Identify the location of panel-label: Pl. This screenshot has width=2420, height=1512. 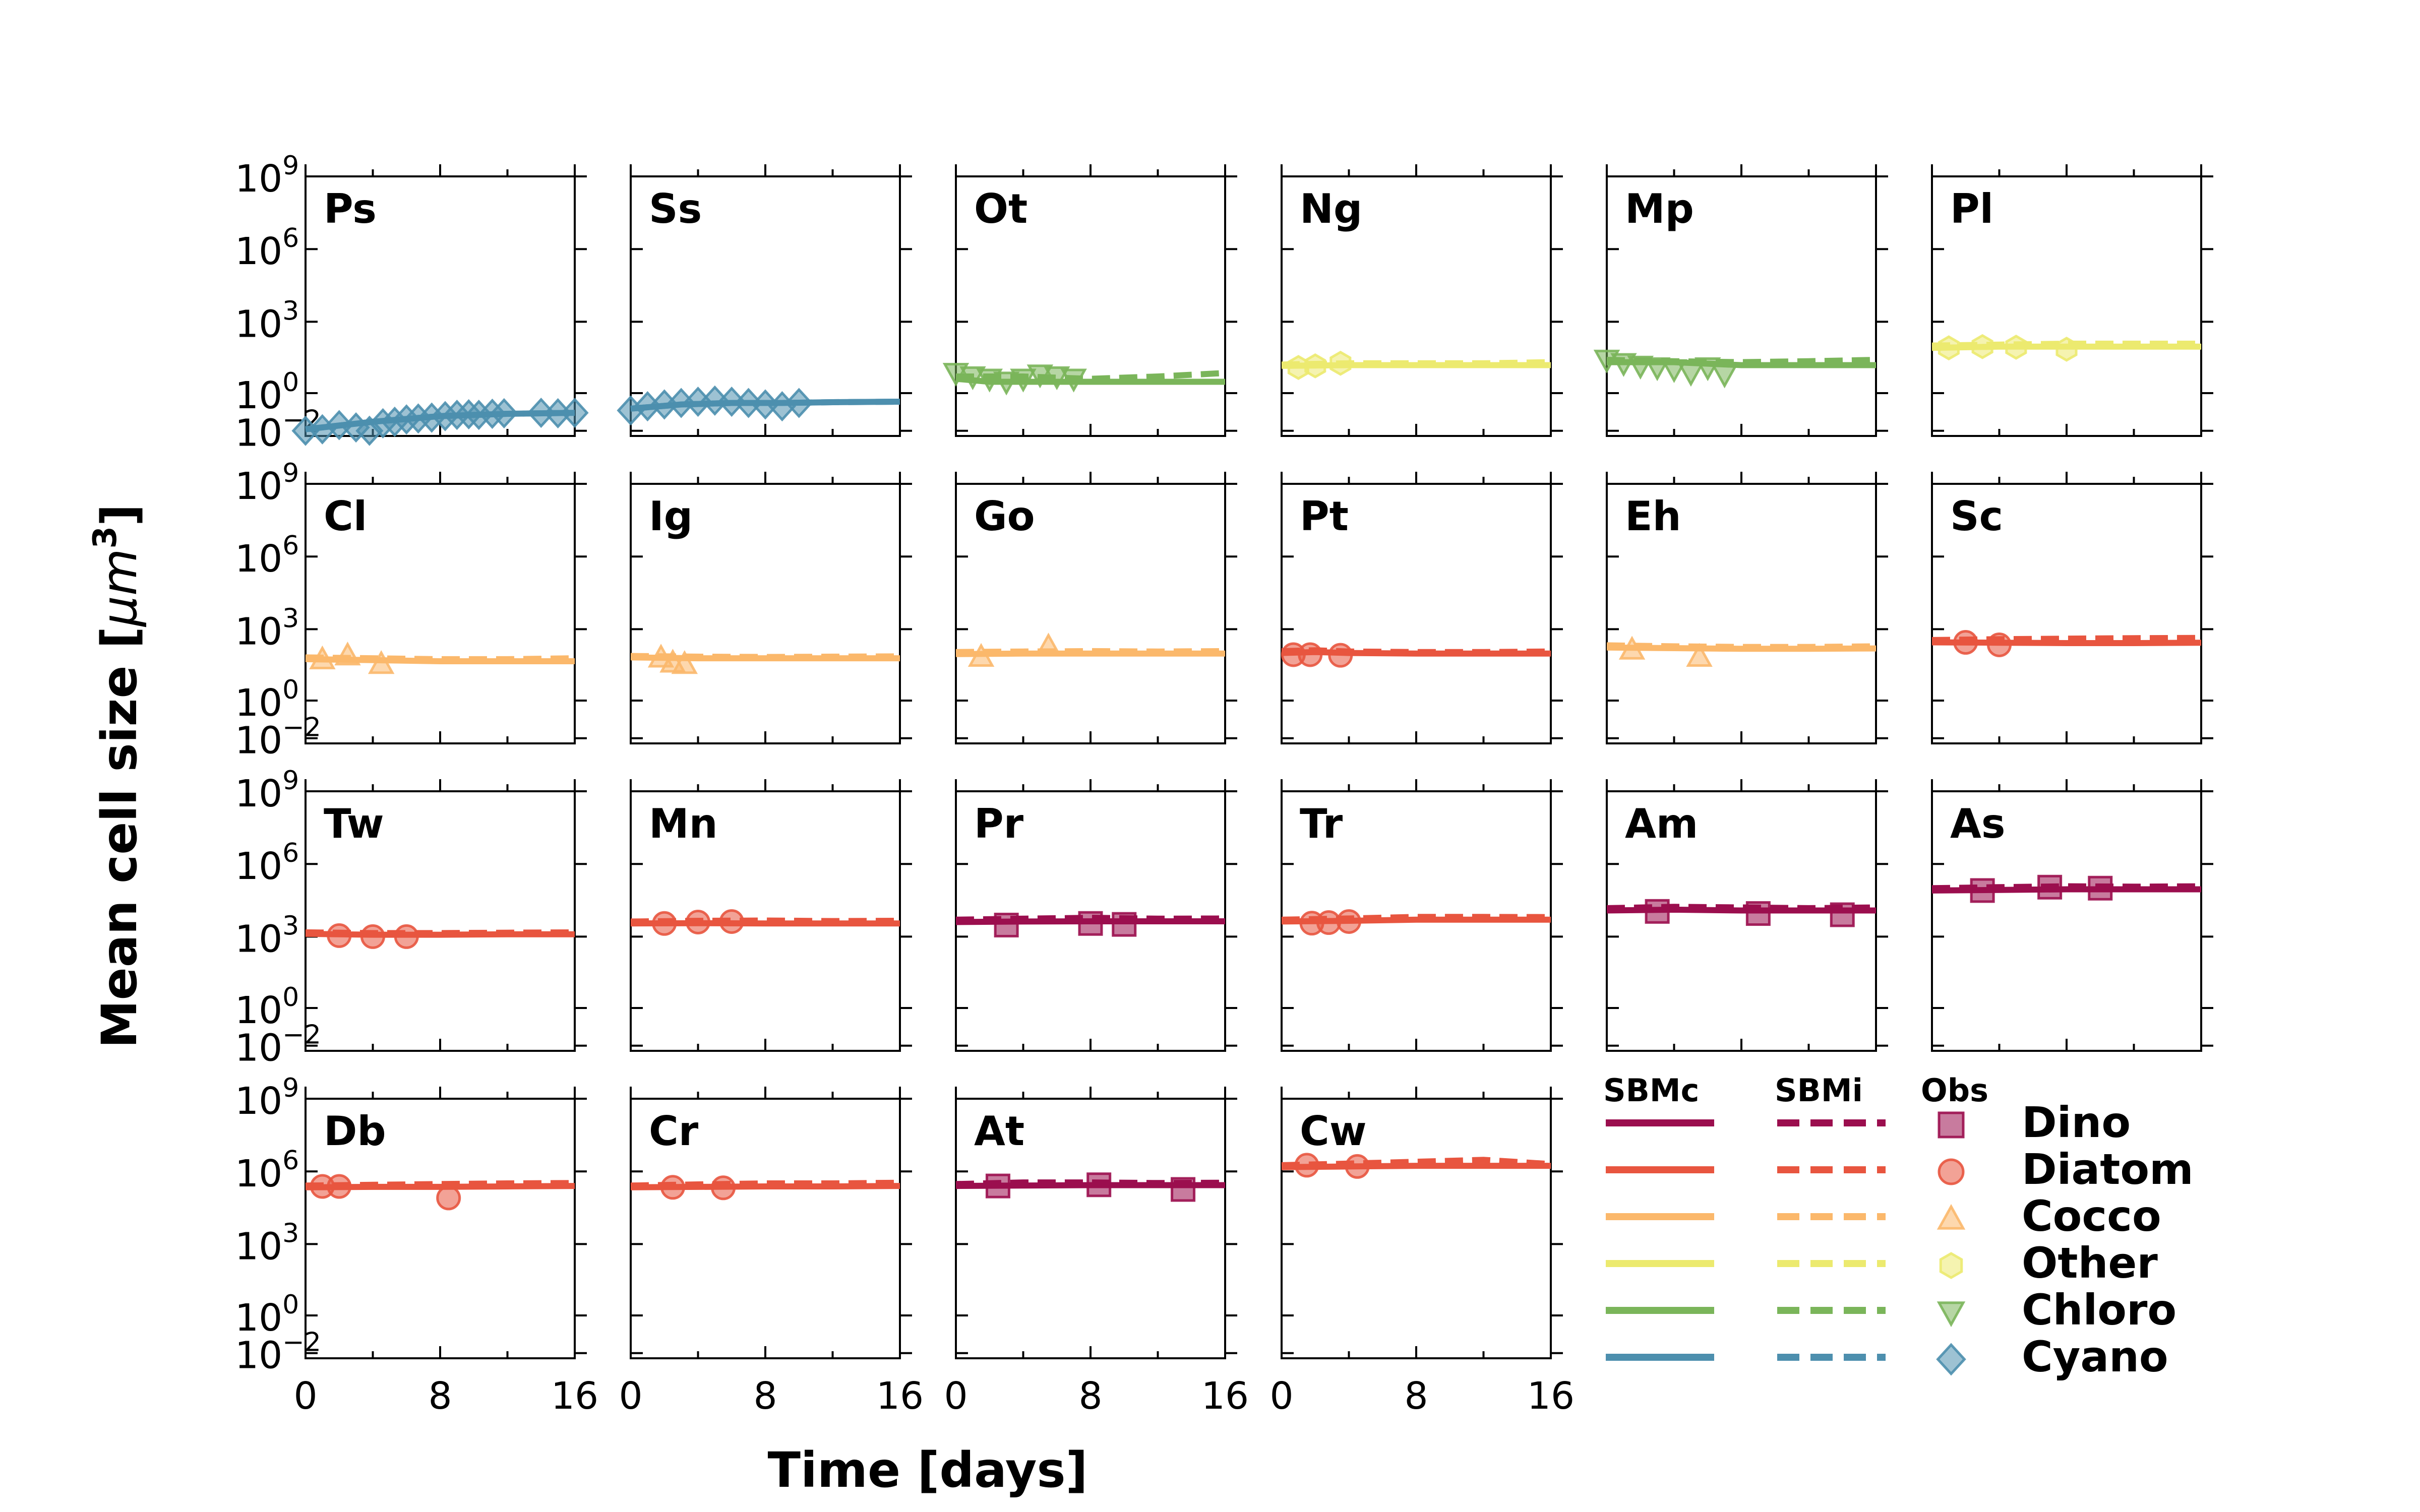
(1971, 208).